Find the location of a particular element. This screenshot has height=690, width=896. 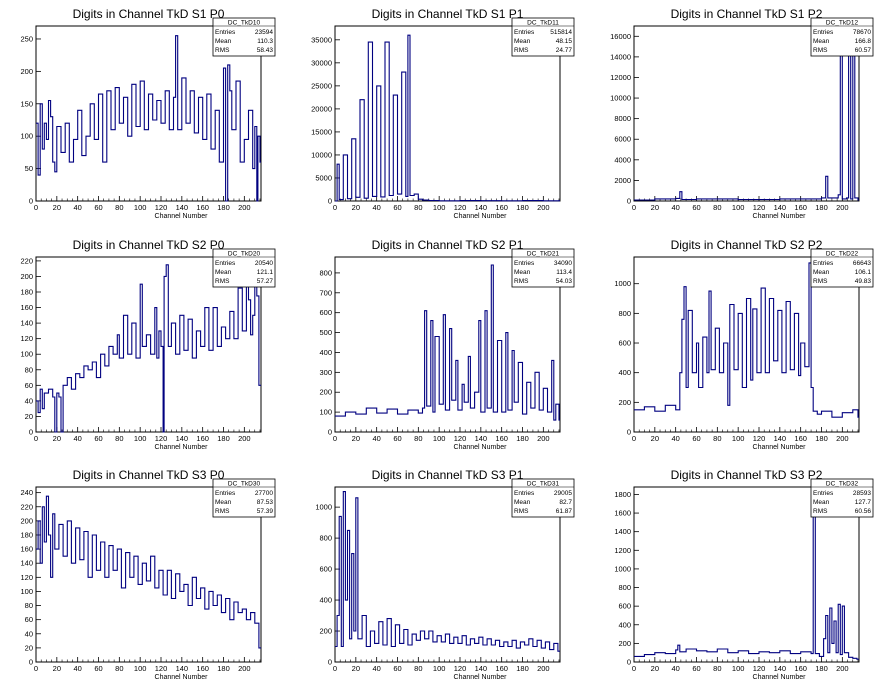

y-tick-label: 1400 is located at coordinates (622, 531).